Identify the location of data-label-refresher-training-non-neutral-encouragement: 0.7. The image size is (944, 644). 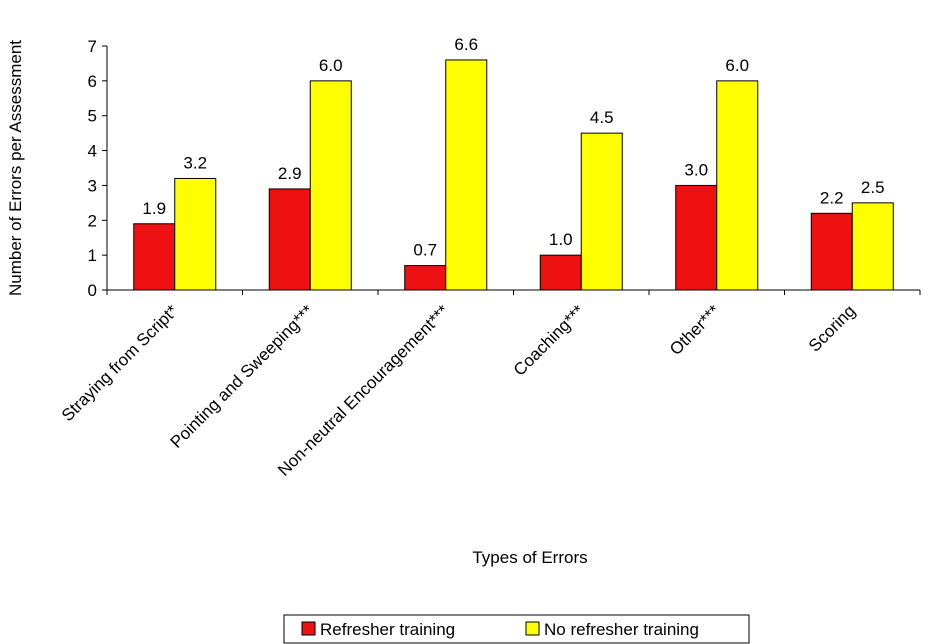
(425, 250).